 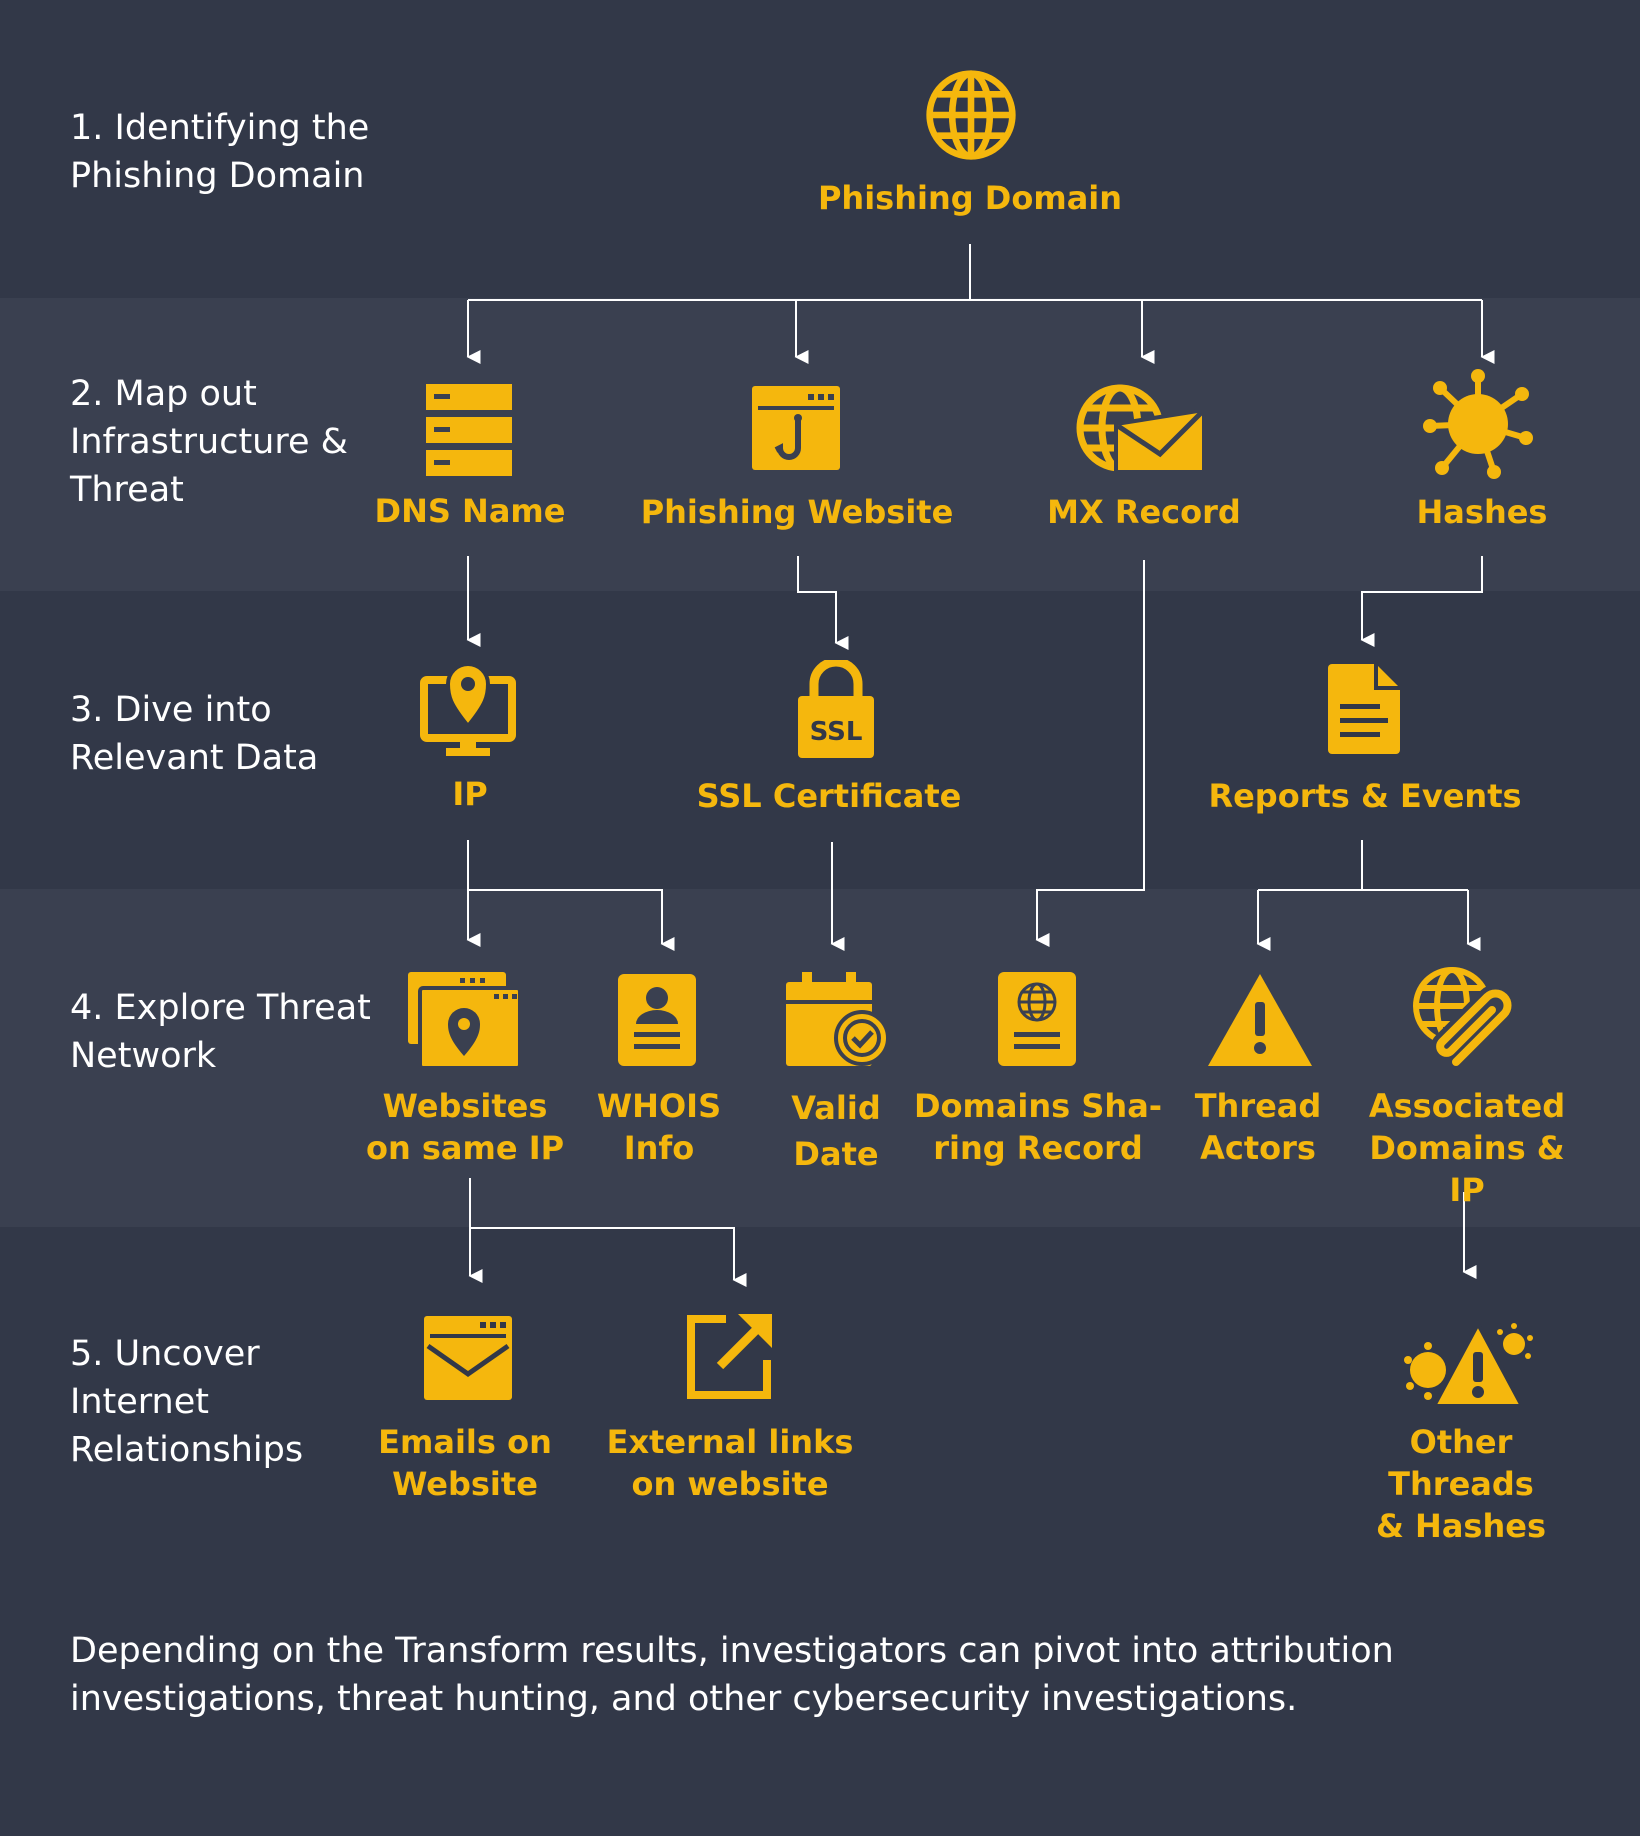 I want to click on external-link-icon, so click(x=729, y=1356).